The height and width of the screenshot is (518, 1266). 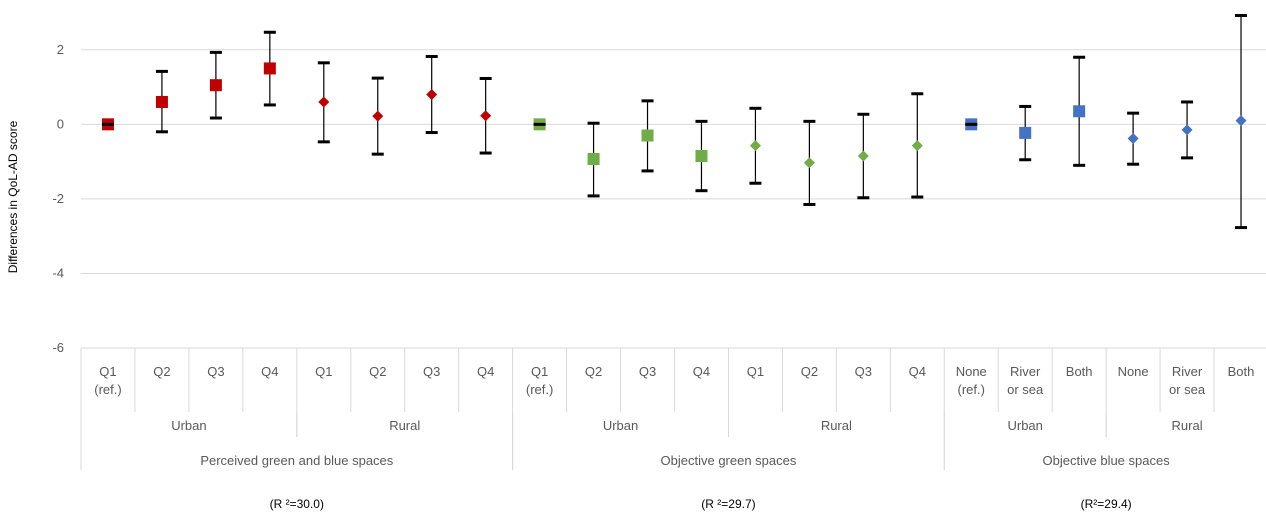 I want to click on r-squared-label: (R ²=30.0), so click(x=297, y=504).